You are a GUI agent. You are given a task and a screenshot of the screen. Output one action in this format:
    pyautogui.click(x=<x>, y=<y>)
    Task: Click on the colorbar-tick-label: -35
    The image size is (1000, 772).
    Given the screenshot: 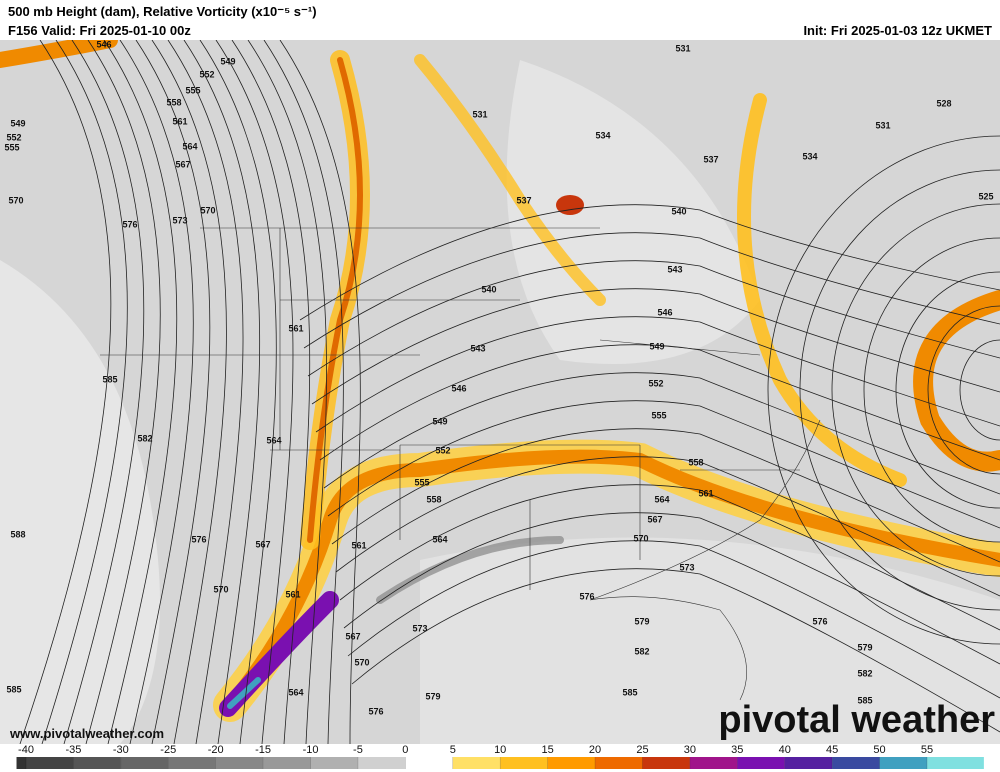 What is the action you would take?
    pyautogui.click(x=73, y=750)
    